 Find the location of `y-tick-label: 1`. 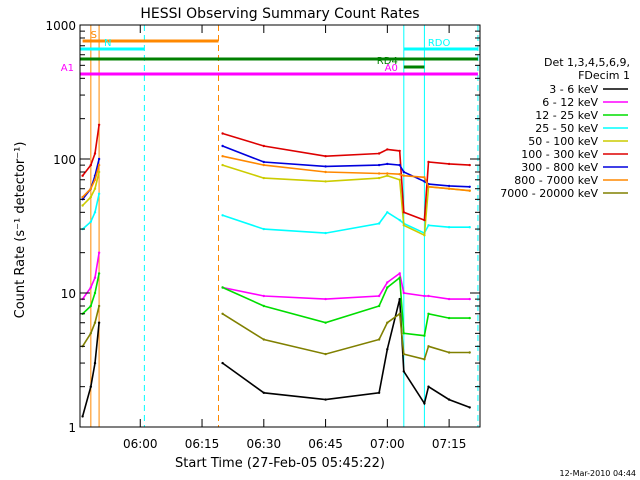

y-tick-label: 1 is located at coordinates (72, 428).